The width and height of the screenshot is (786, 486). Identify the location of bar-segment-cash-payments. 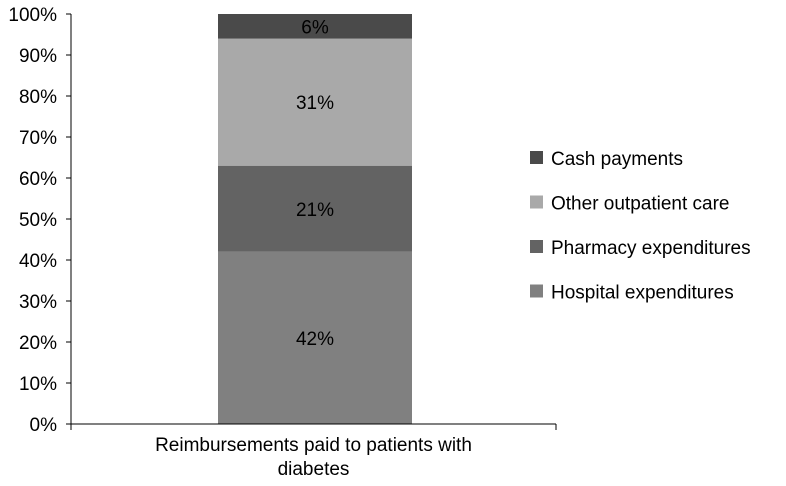
(315, 26).